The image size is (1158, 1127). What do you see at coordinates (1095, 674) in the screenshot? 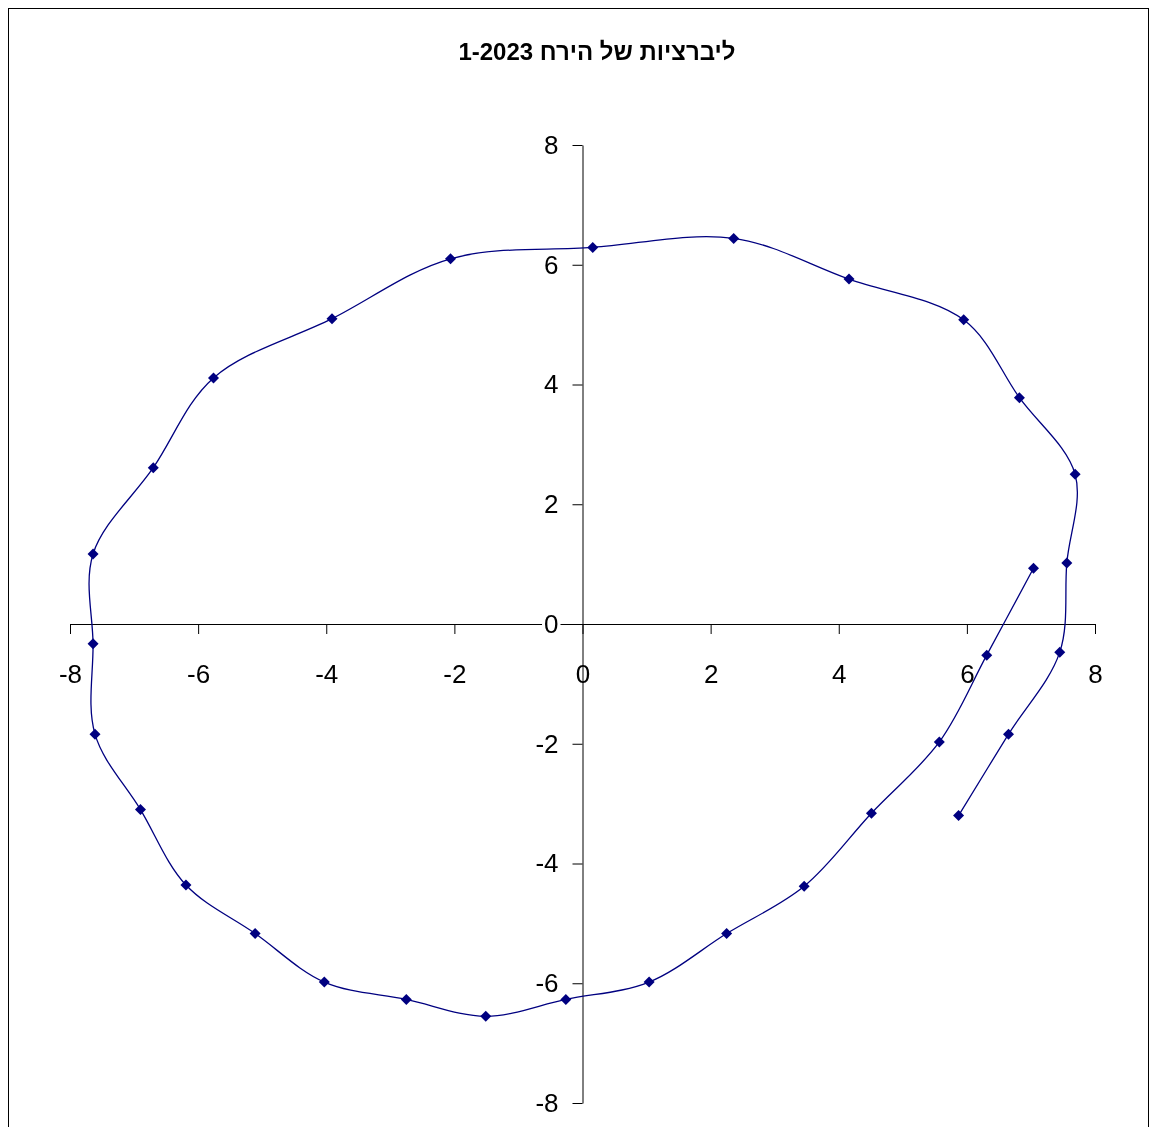
I see `x-tick-label: 8` at bounding box center [1095, 674].